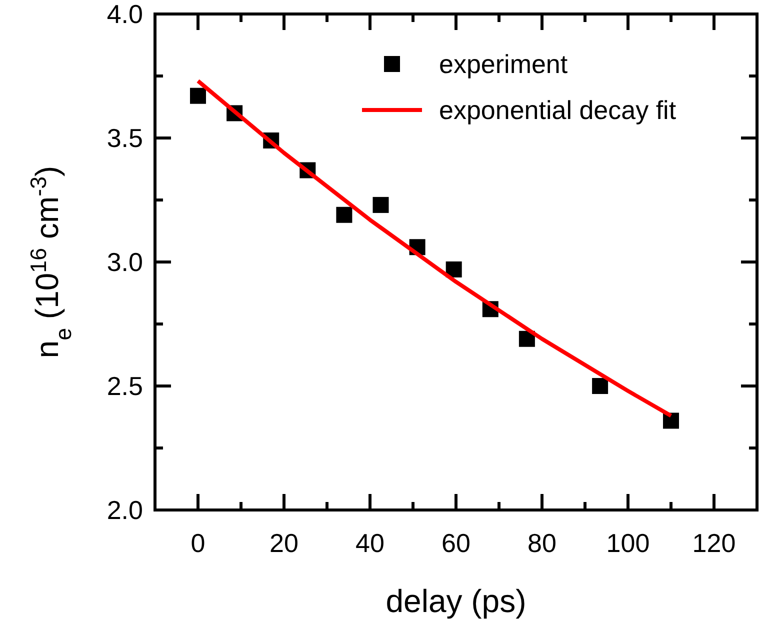  Describe the element at coordinates (124, 14) in the screenshot. I see `y-tick-label: 4.0` at that location.